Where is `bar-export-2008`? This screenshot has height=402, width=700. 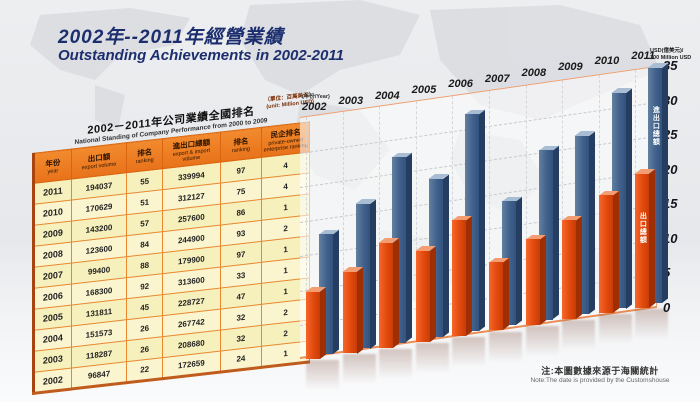 bar-export-2008 is located at coordinates (535, 279).